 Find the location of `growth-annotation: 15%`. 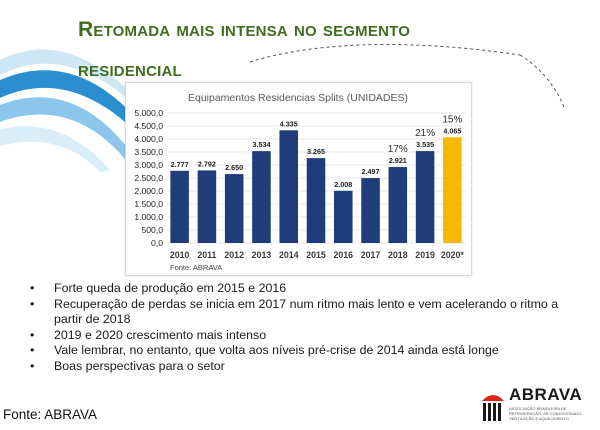

growth-annotation: 15% is located at coordinates (452, 119).